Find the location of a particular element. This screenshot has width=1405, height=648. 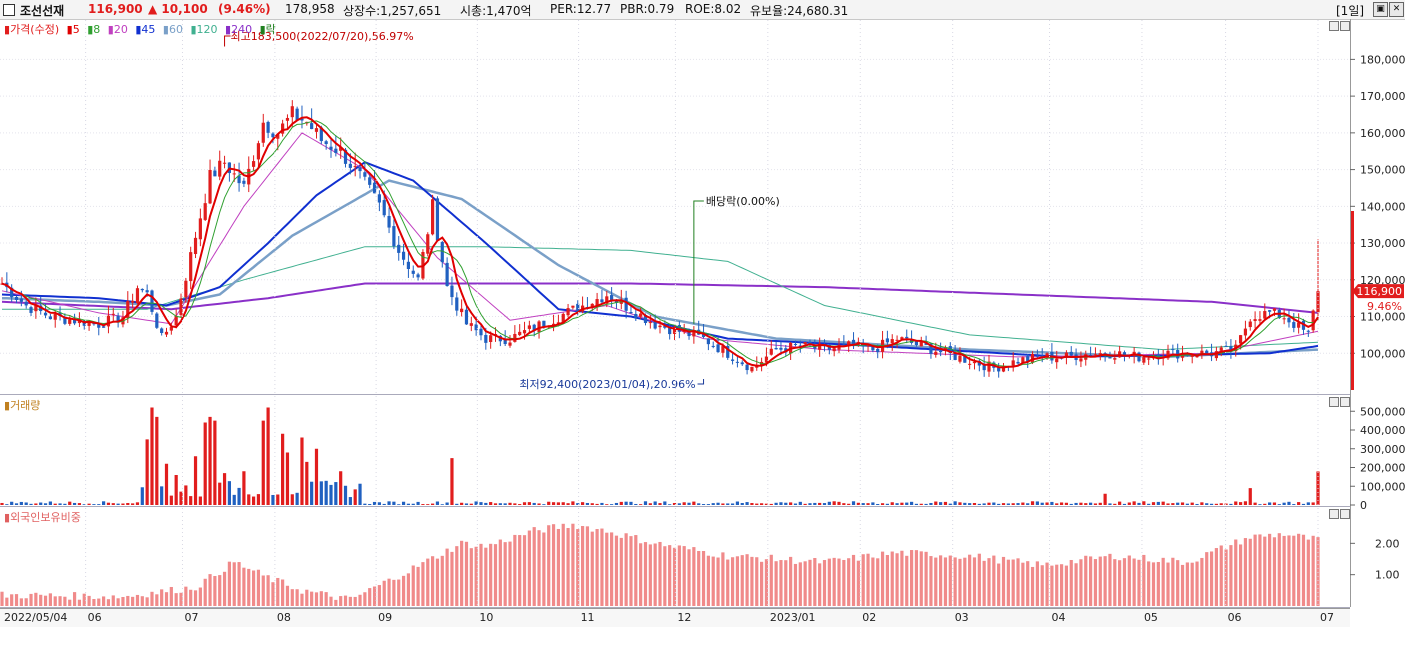

x-tick-label: 02 is located at coordinates (869, 617).